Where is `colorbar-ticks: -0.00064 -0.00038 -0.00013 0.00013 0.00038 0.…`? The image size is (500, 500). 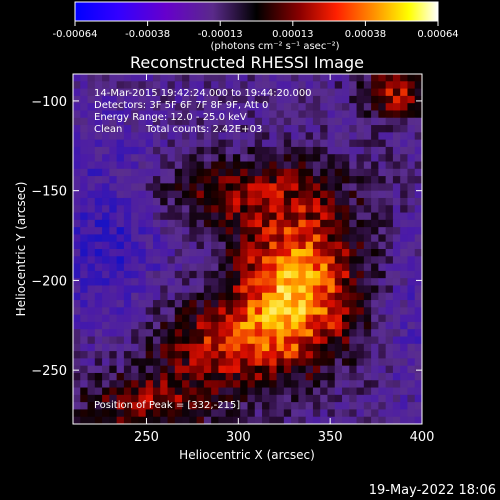
colorbar-ticks: -0.00064 -0.00038 -0.00013 0.00013 0.00038 0.… is located at coordinates (256, 30).